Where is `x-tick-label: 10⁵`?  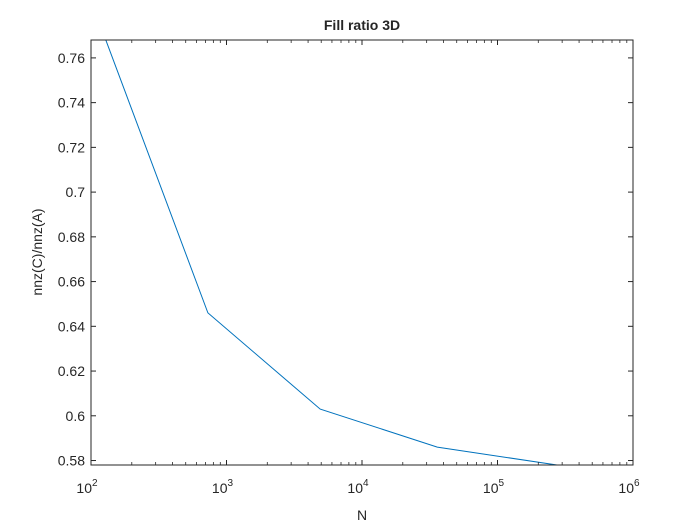 x-tick-label: 10⁵ is located at coordinates (494, 487).